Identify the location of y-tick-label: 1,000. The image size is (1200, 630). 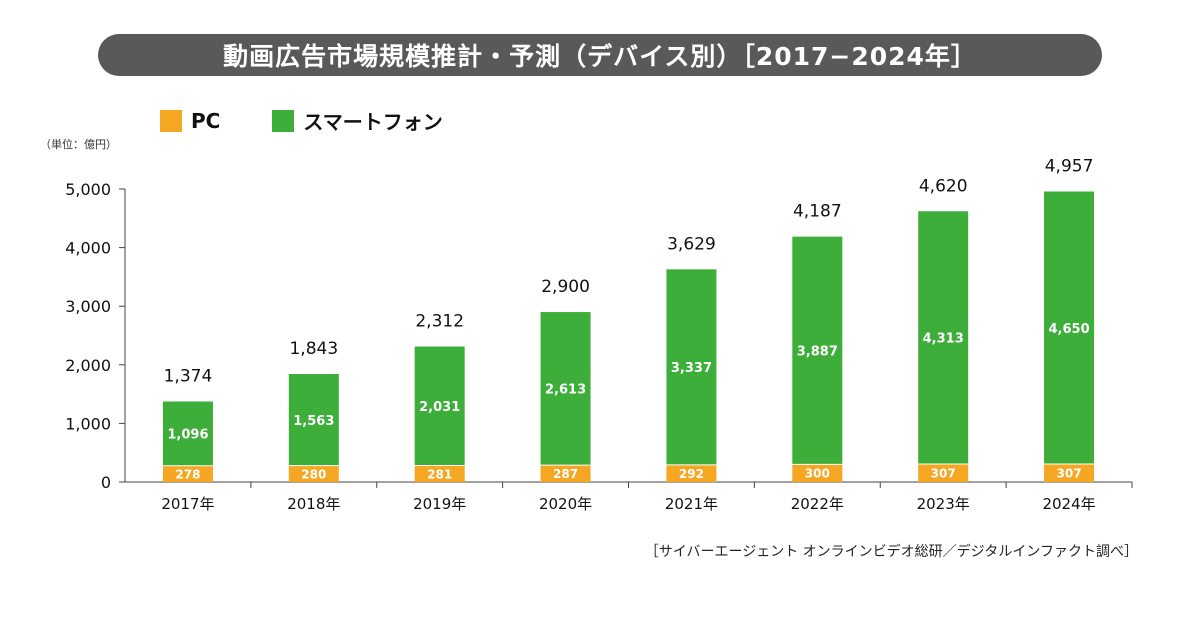
(88, 423).